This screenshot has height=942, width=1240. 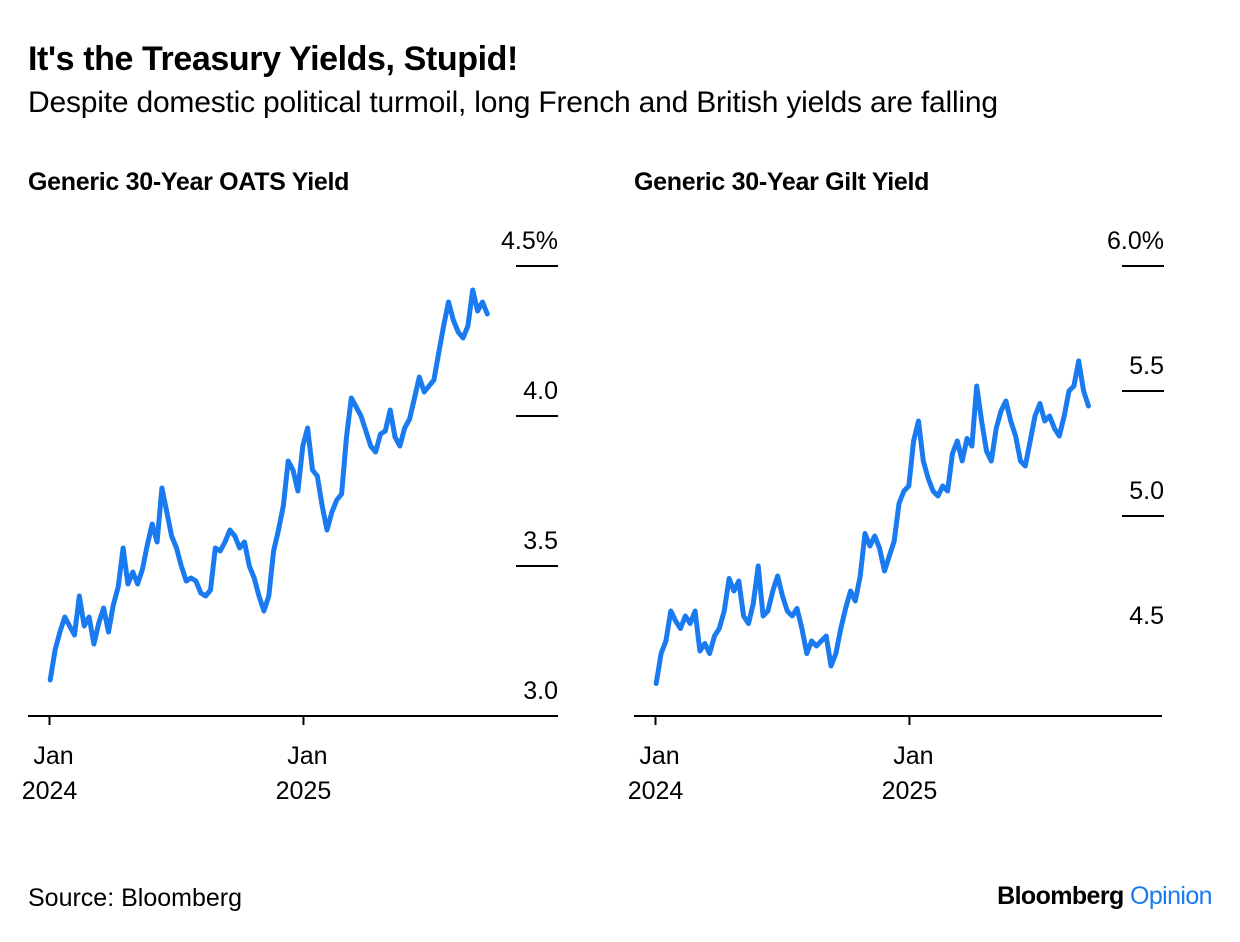 I want to click on y-tick-label: 3.5, so click(x=540, y=541).